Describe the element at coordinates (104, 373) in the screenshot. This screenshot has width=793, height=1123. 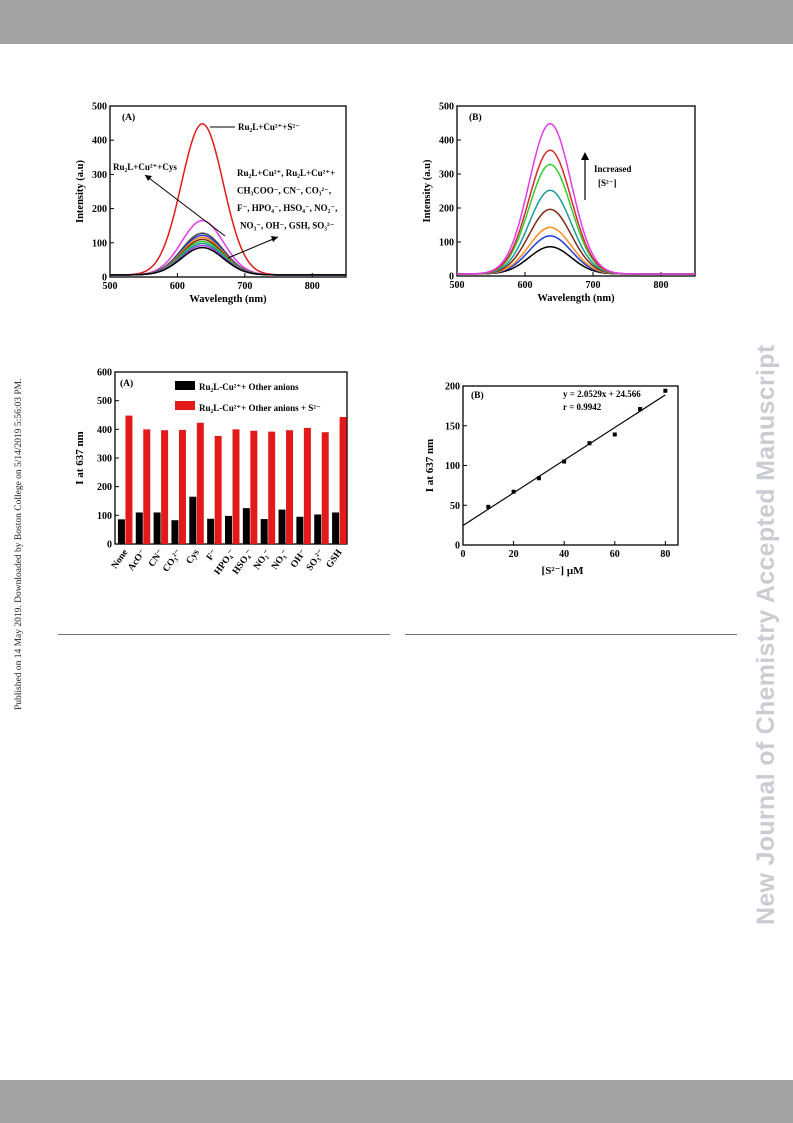
I see `y-tick-label: 600` at that location.